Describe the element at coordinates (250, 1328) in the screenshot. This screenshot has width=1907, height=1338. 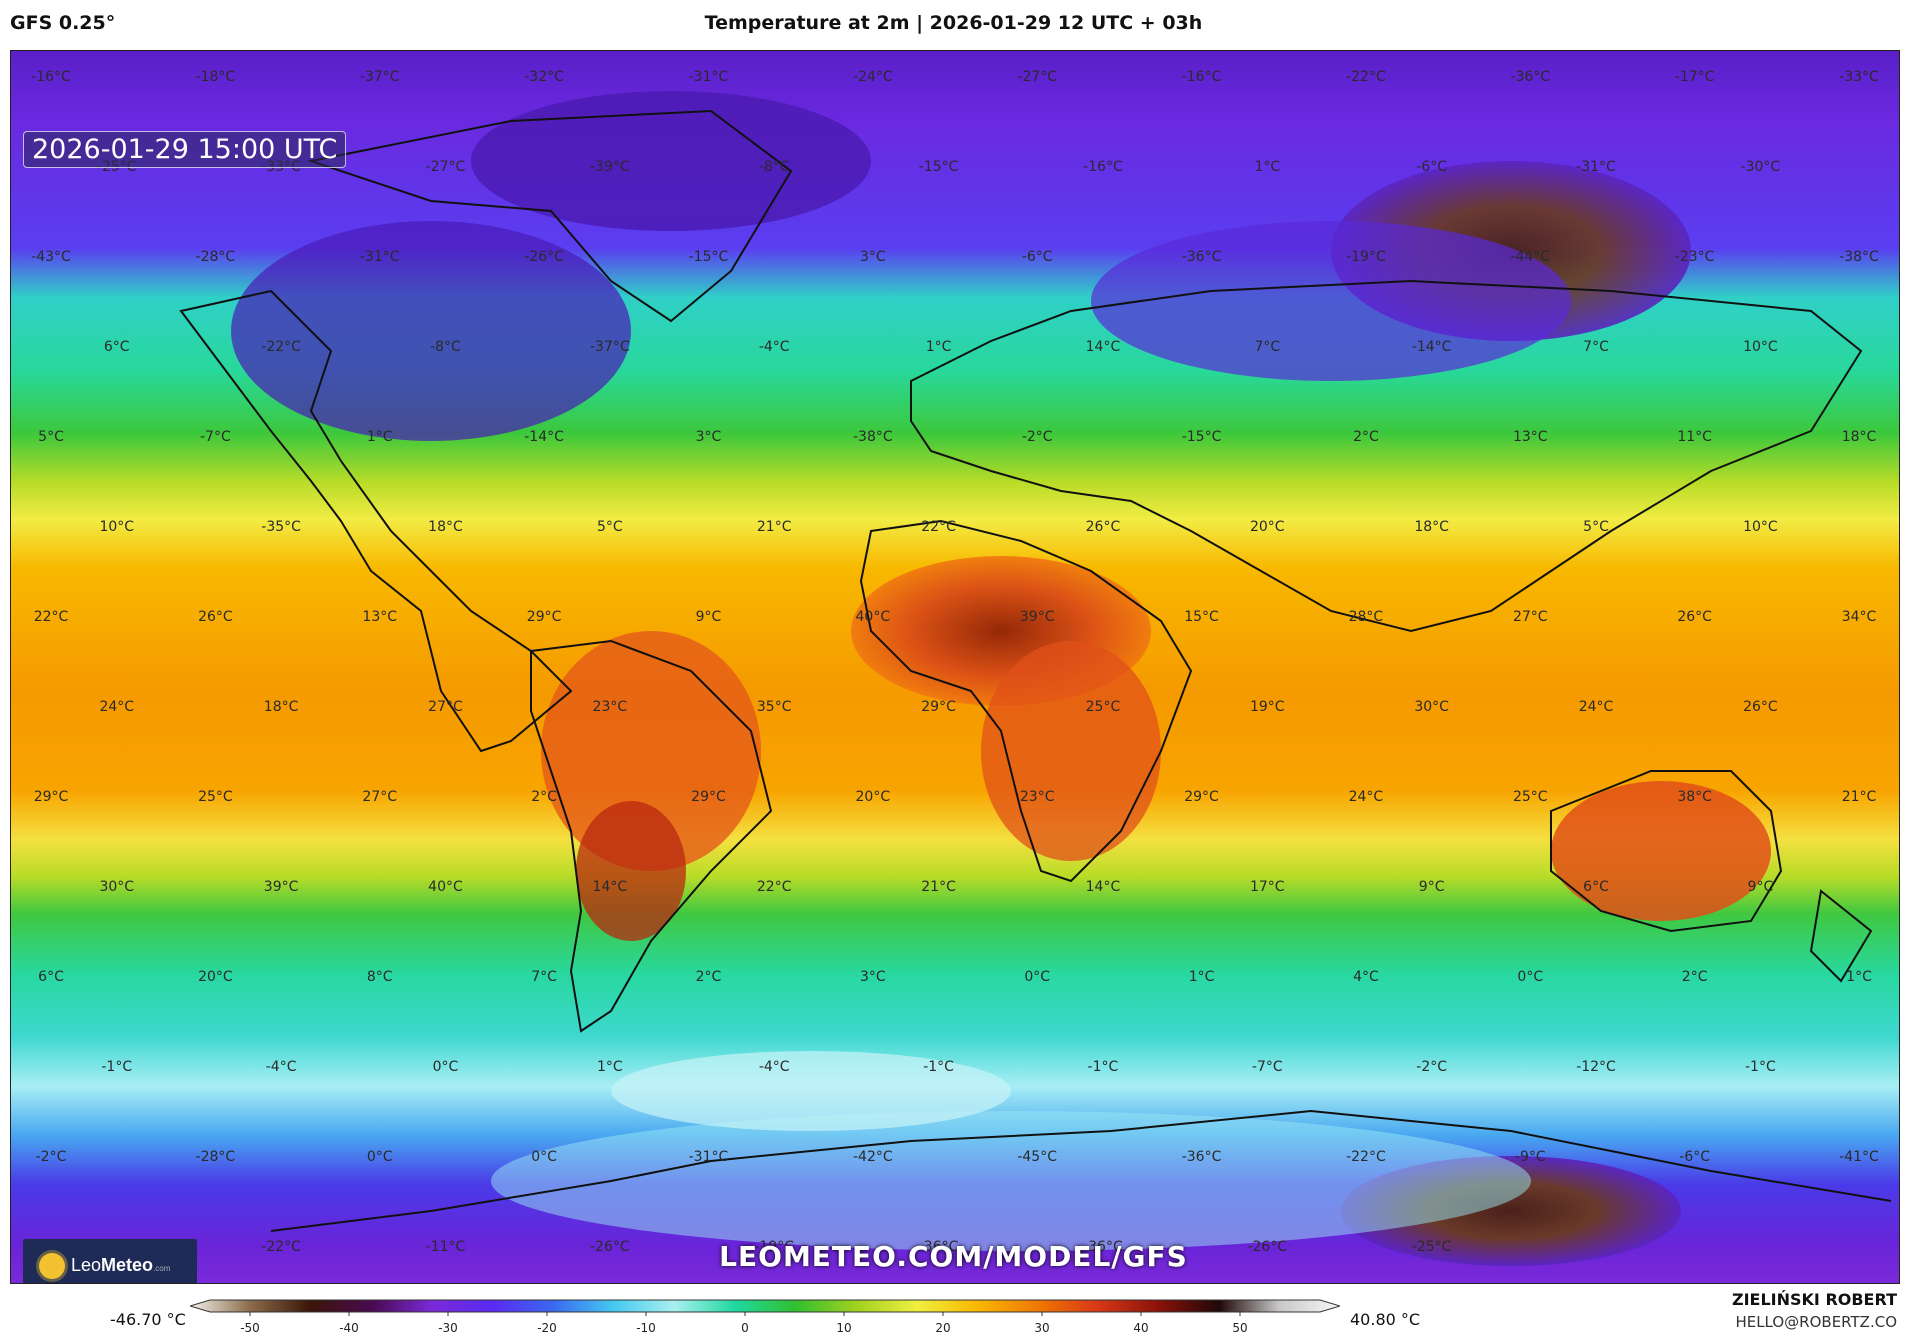
I see `scale-tick-label: -50` at that location.